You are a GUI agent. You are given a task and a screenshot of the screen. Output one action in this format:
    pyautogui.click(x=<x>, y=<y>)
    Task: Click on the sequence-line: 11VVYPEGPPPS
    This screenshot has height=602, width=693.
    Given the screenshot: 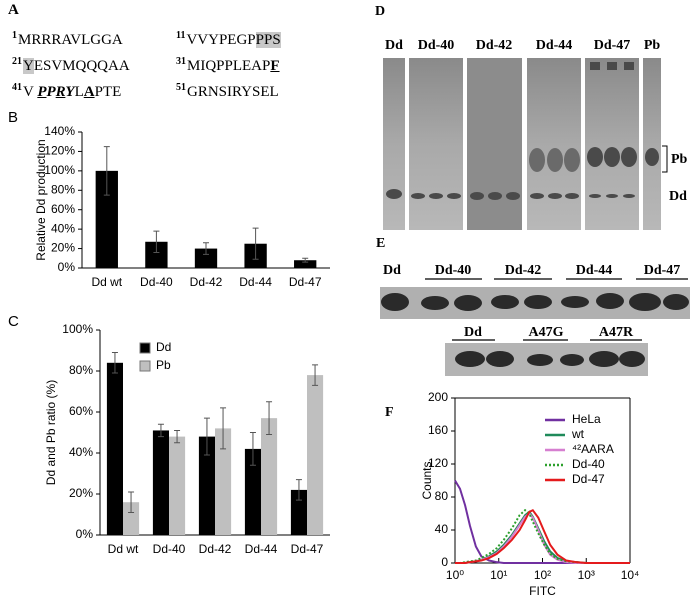 What is the action you would take?
    pyautogui.click(x=228, y=39)
    